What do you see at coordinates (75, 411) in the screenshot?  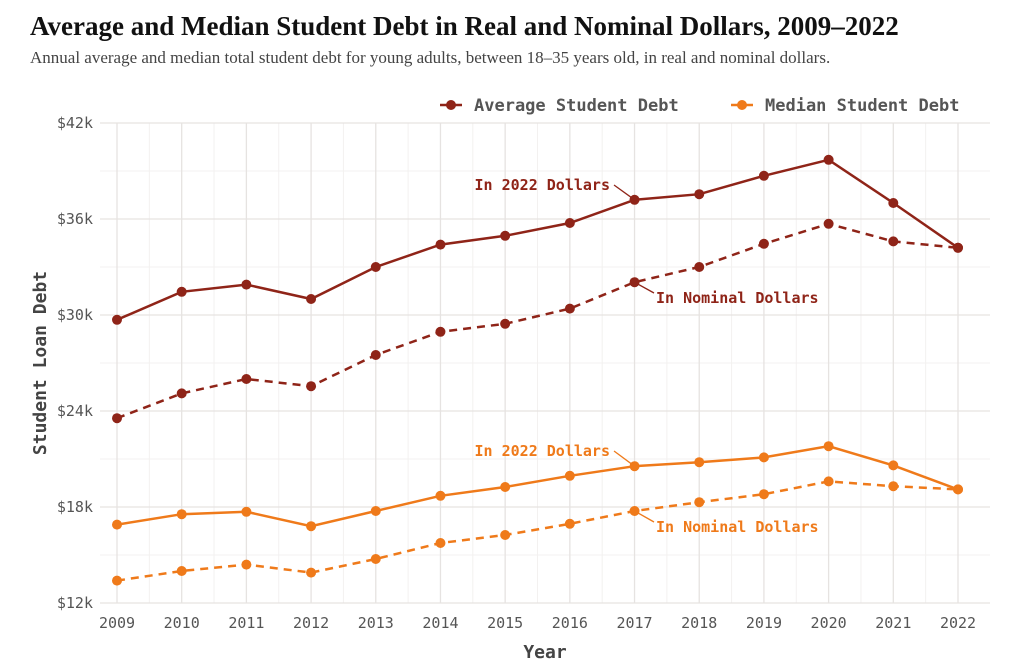 I see `y-tick-label: $24k` at bounding box center [75, 411].